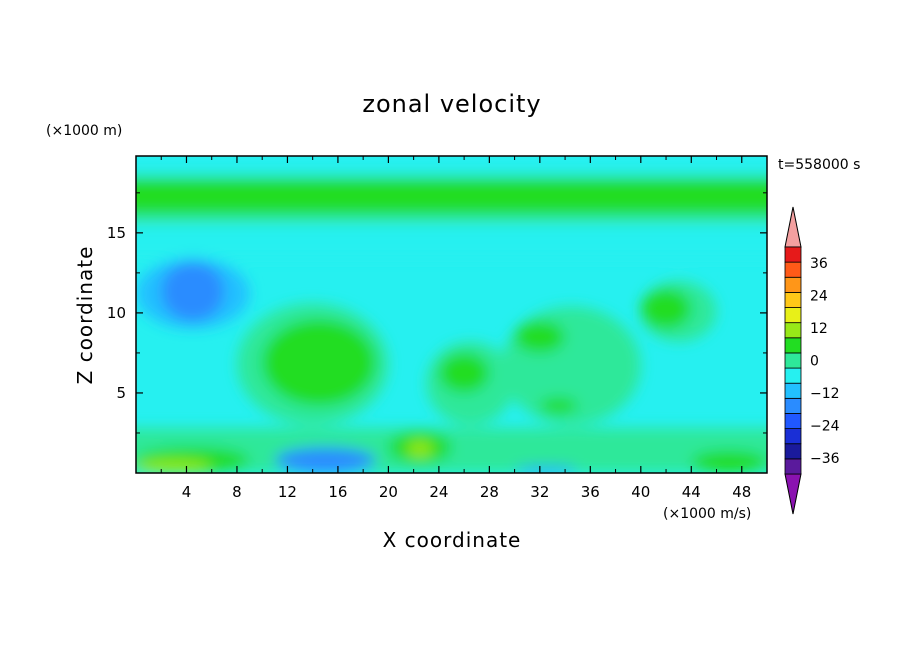 This screenshot has width=904, height=654. Describe the element at coordinates (187, 492) in the screenshot. I see `x-tick-label: 4` at that location.